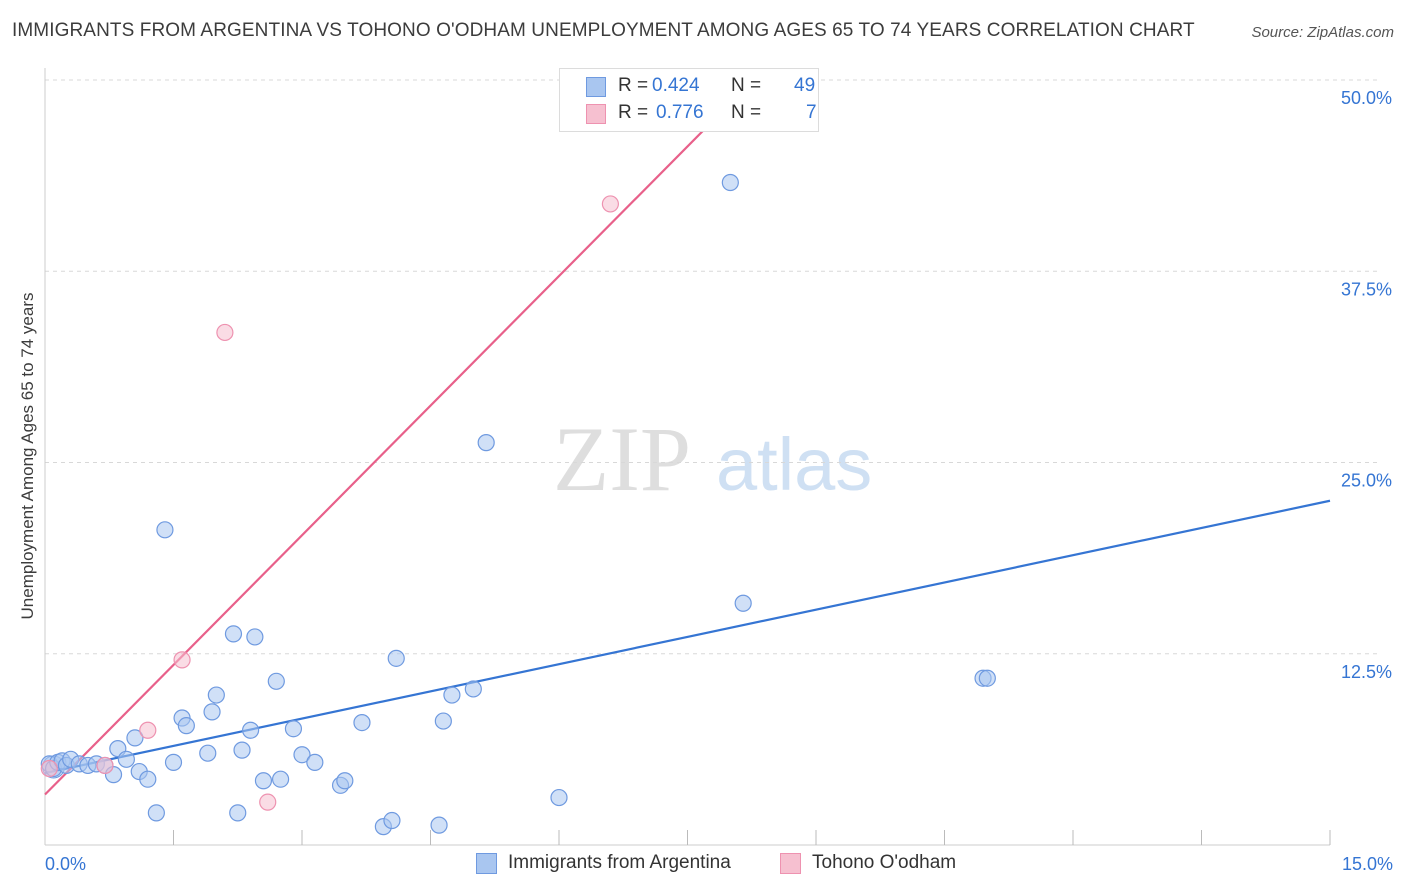  Describe the element at coordinates (619, 862) in the screenshot. I see `legend-label-argentina: Immigrants from Argentina` at that location.